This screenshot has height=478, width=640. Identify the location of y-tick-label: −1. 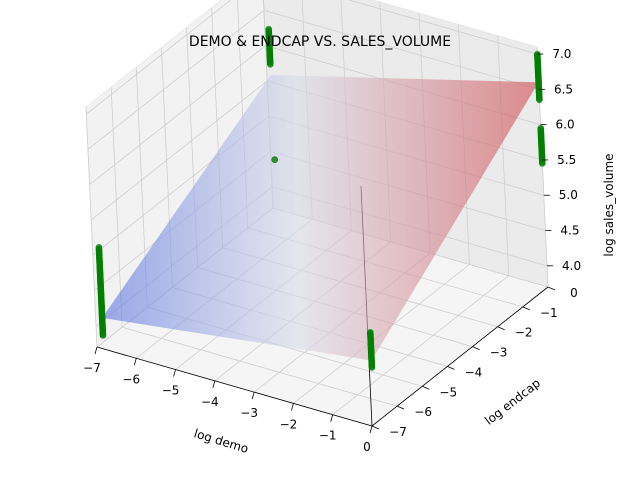
(549, 313).